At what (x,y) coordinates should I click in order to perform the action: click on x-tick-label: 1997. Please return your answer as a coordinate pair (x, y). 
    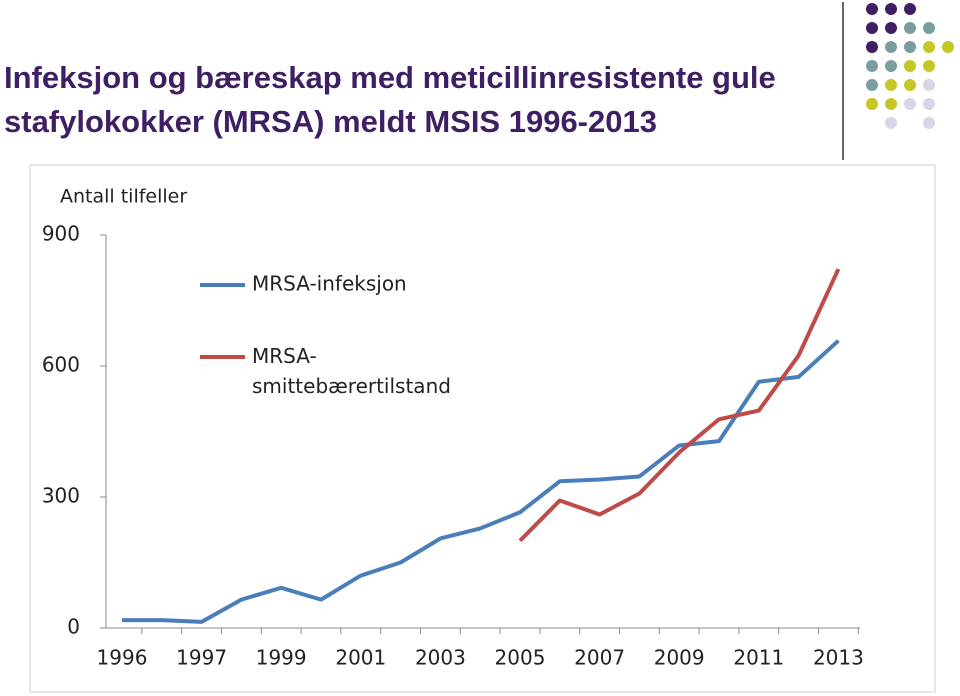
    Looking at the image, I should click on (201, 658).